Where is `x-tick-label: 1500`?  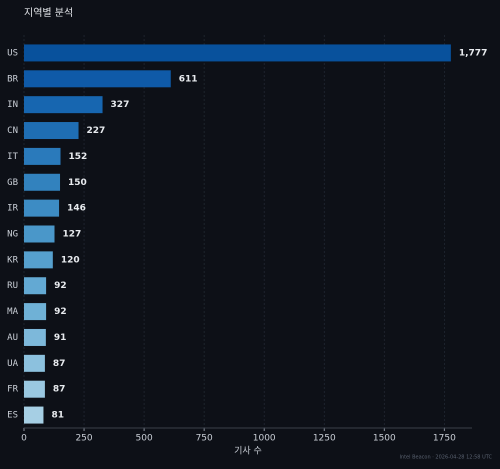 x-tick-label: 1500 is located at coordinates (384, 439).